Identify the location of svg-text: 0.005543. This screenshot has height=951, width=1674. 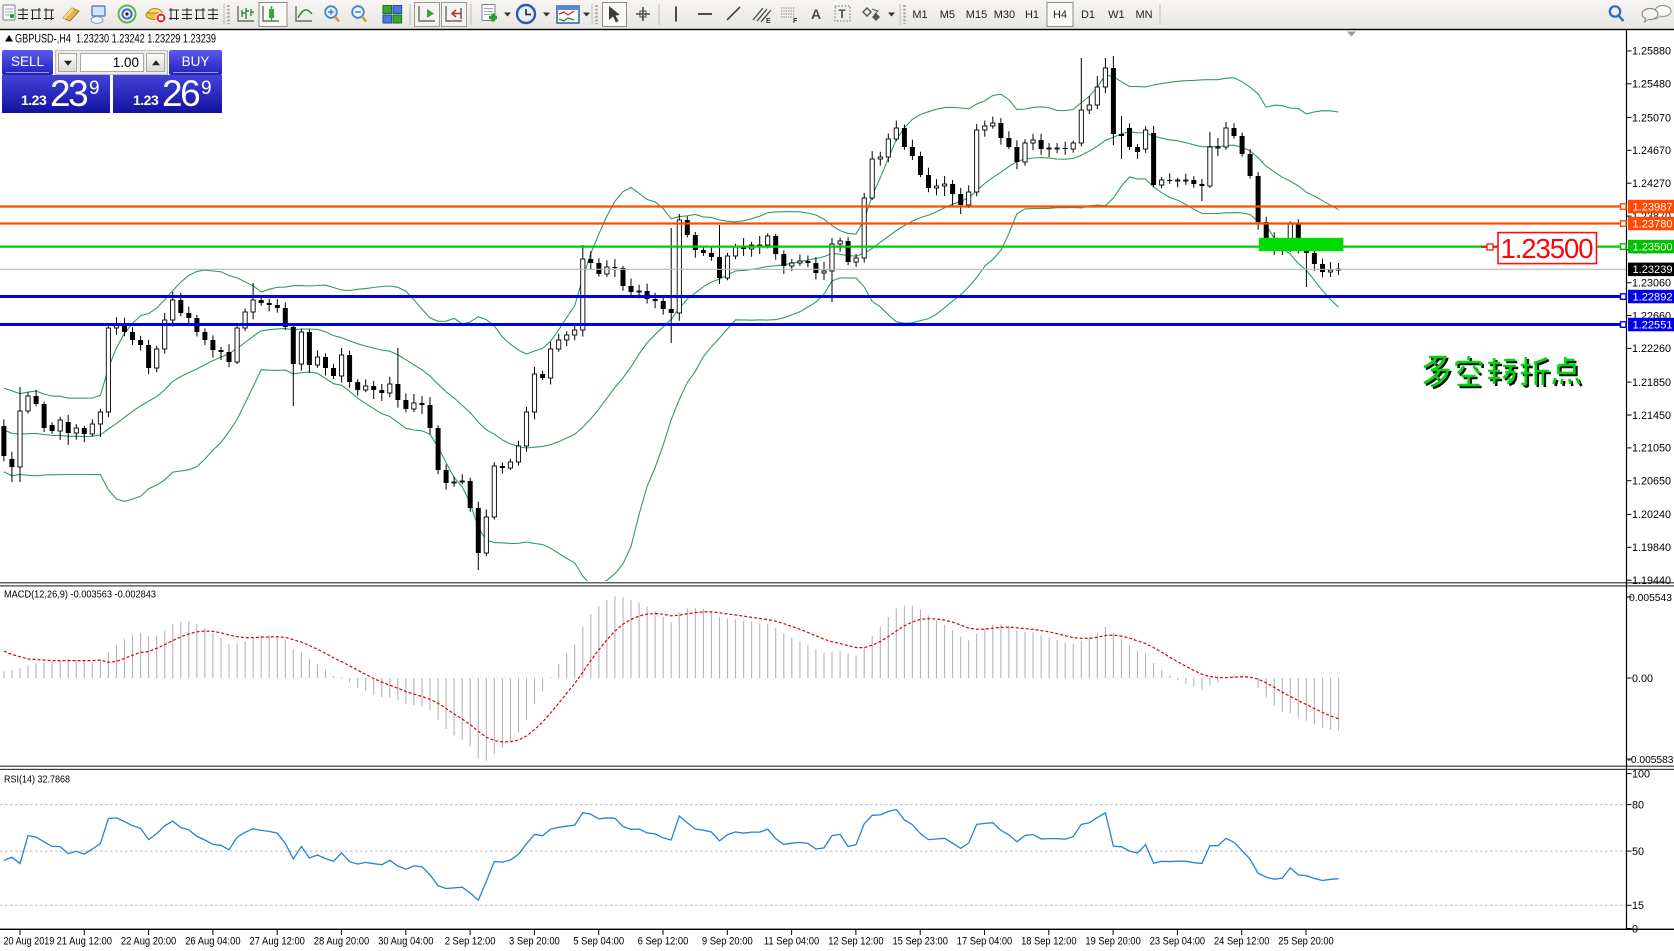
(1650, 598).